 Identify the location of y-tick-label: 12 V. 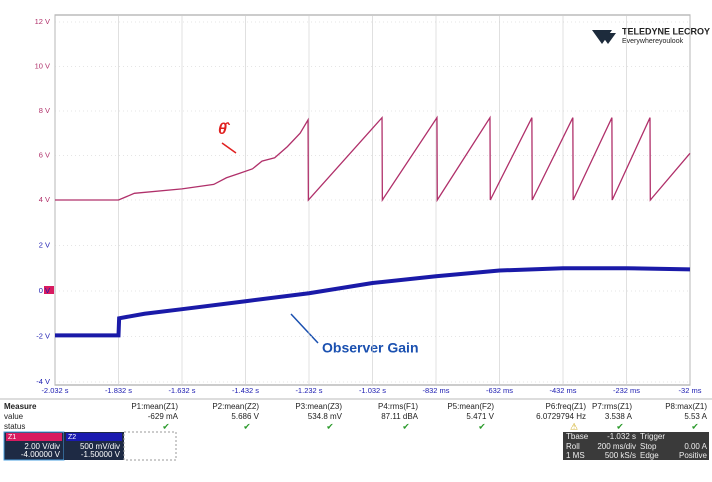
(42, 21).